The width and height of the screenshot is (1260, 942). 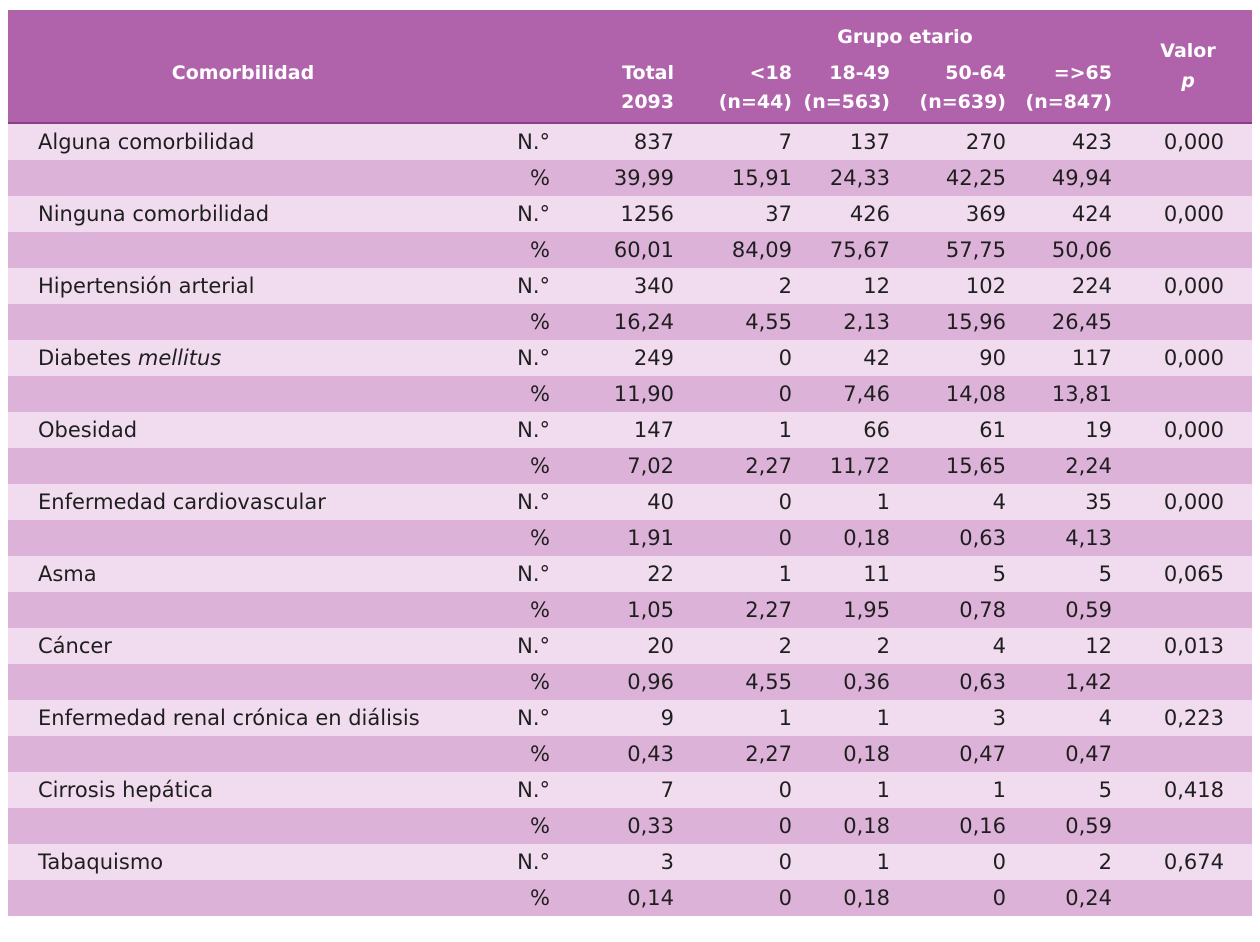 What do you see at coordinates (859, 250) in the screenshot?
I see `cell-percent-age-18-49: 75,67` at bounding box center [859, 250].